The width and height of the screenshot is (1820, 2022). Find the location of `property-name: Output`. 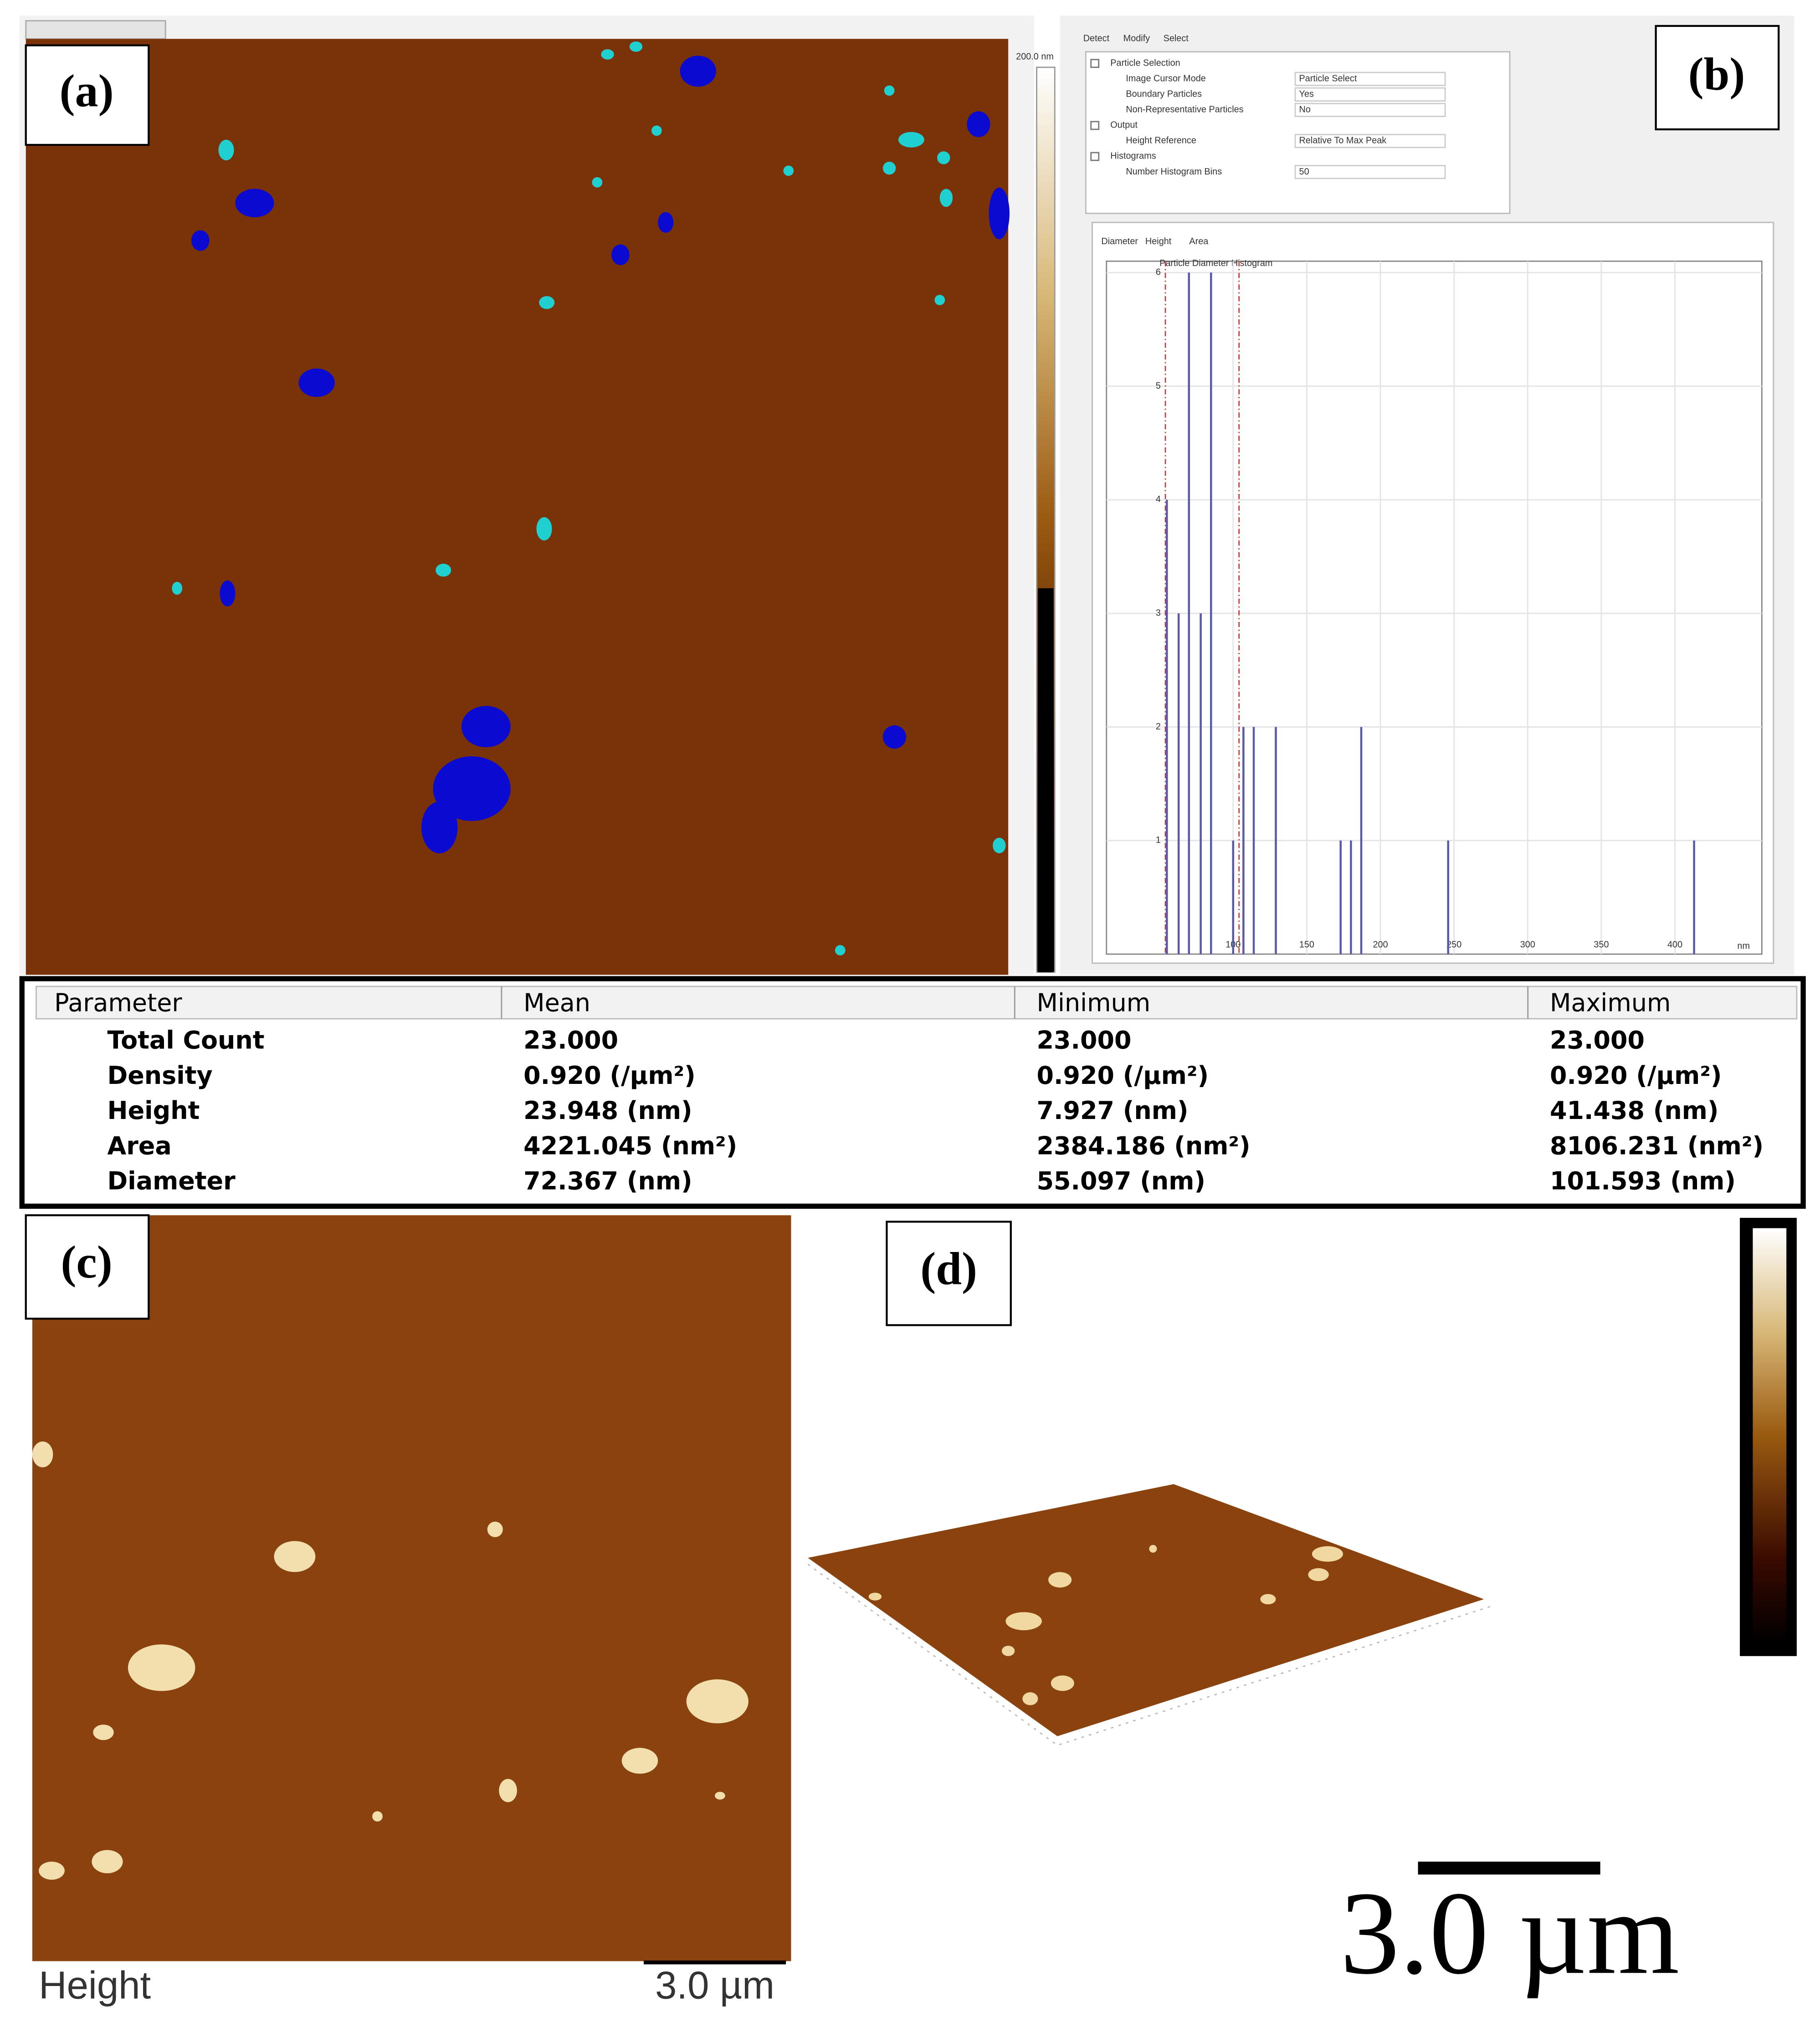

property-name: Output is located at coordinates (1124, 125).